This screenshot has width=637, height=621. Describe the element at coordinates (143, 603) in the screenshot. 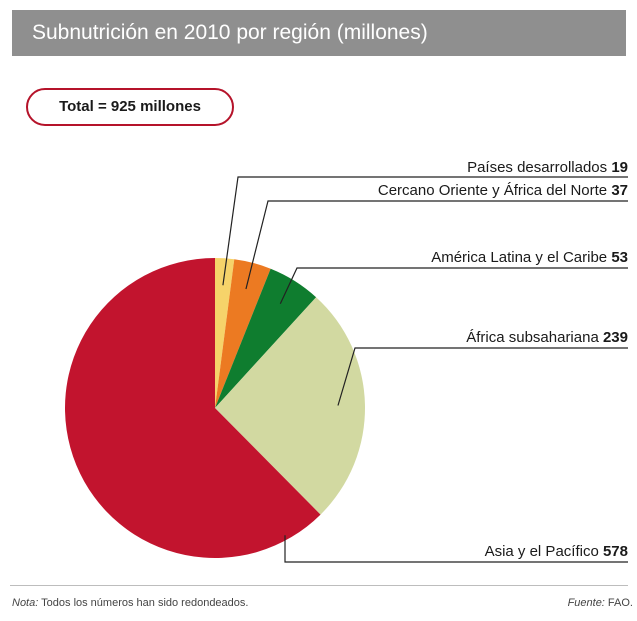

I see `note-text: Todos los números han sido redondeados.` at that location.